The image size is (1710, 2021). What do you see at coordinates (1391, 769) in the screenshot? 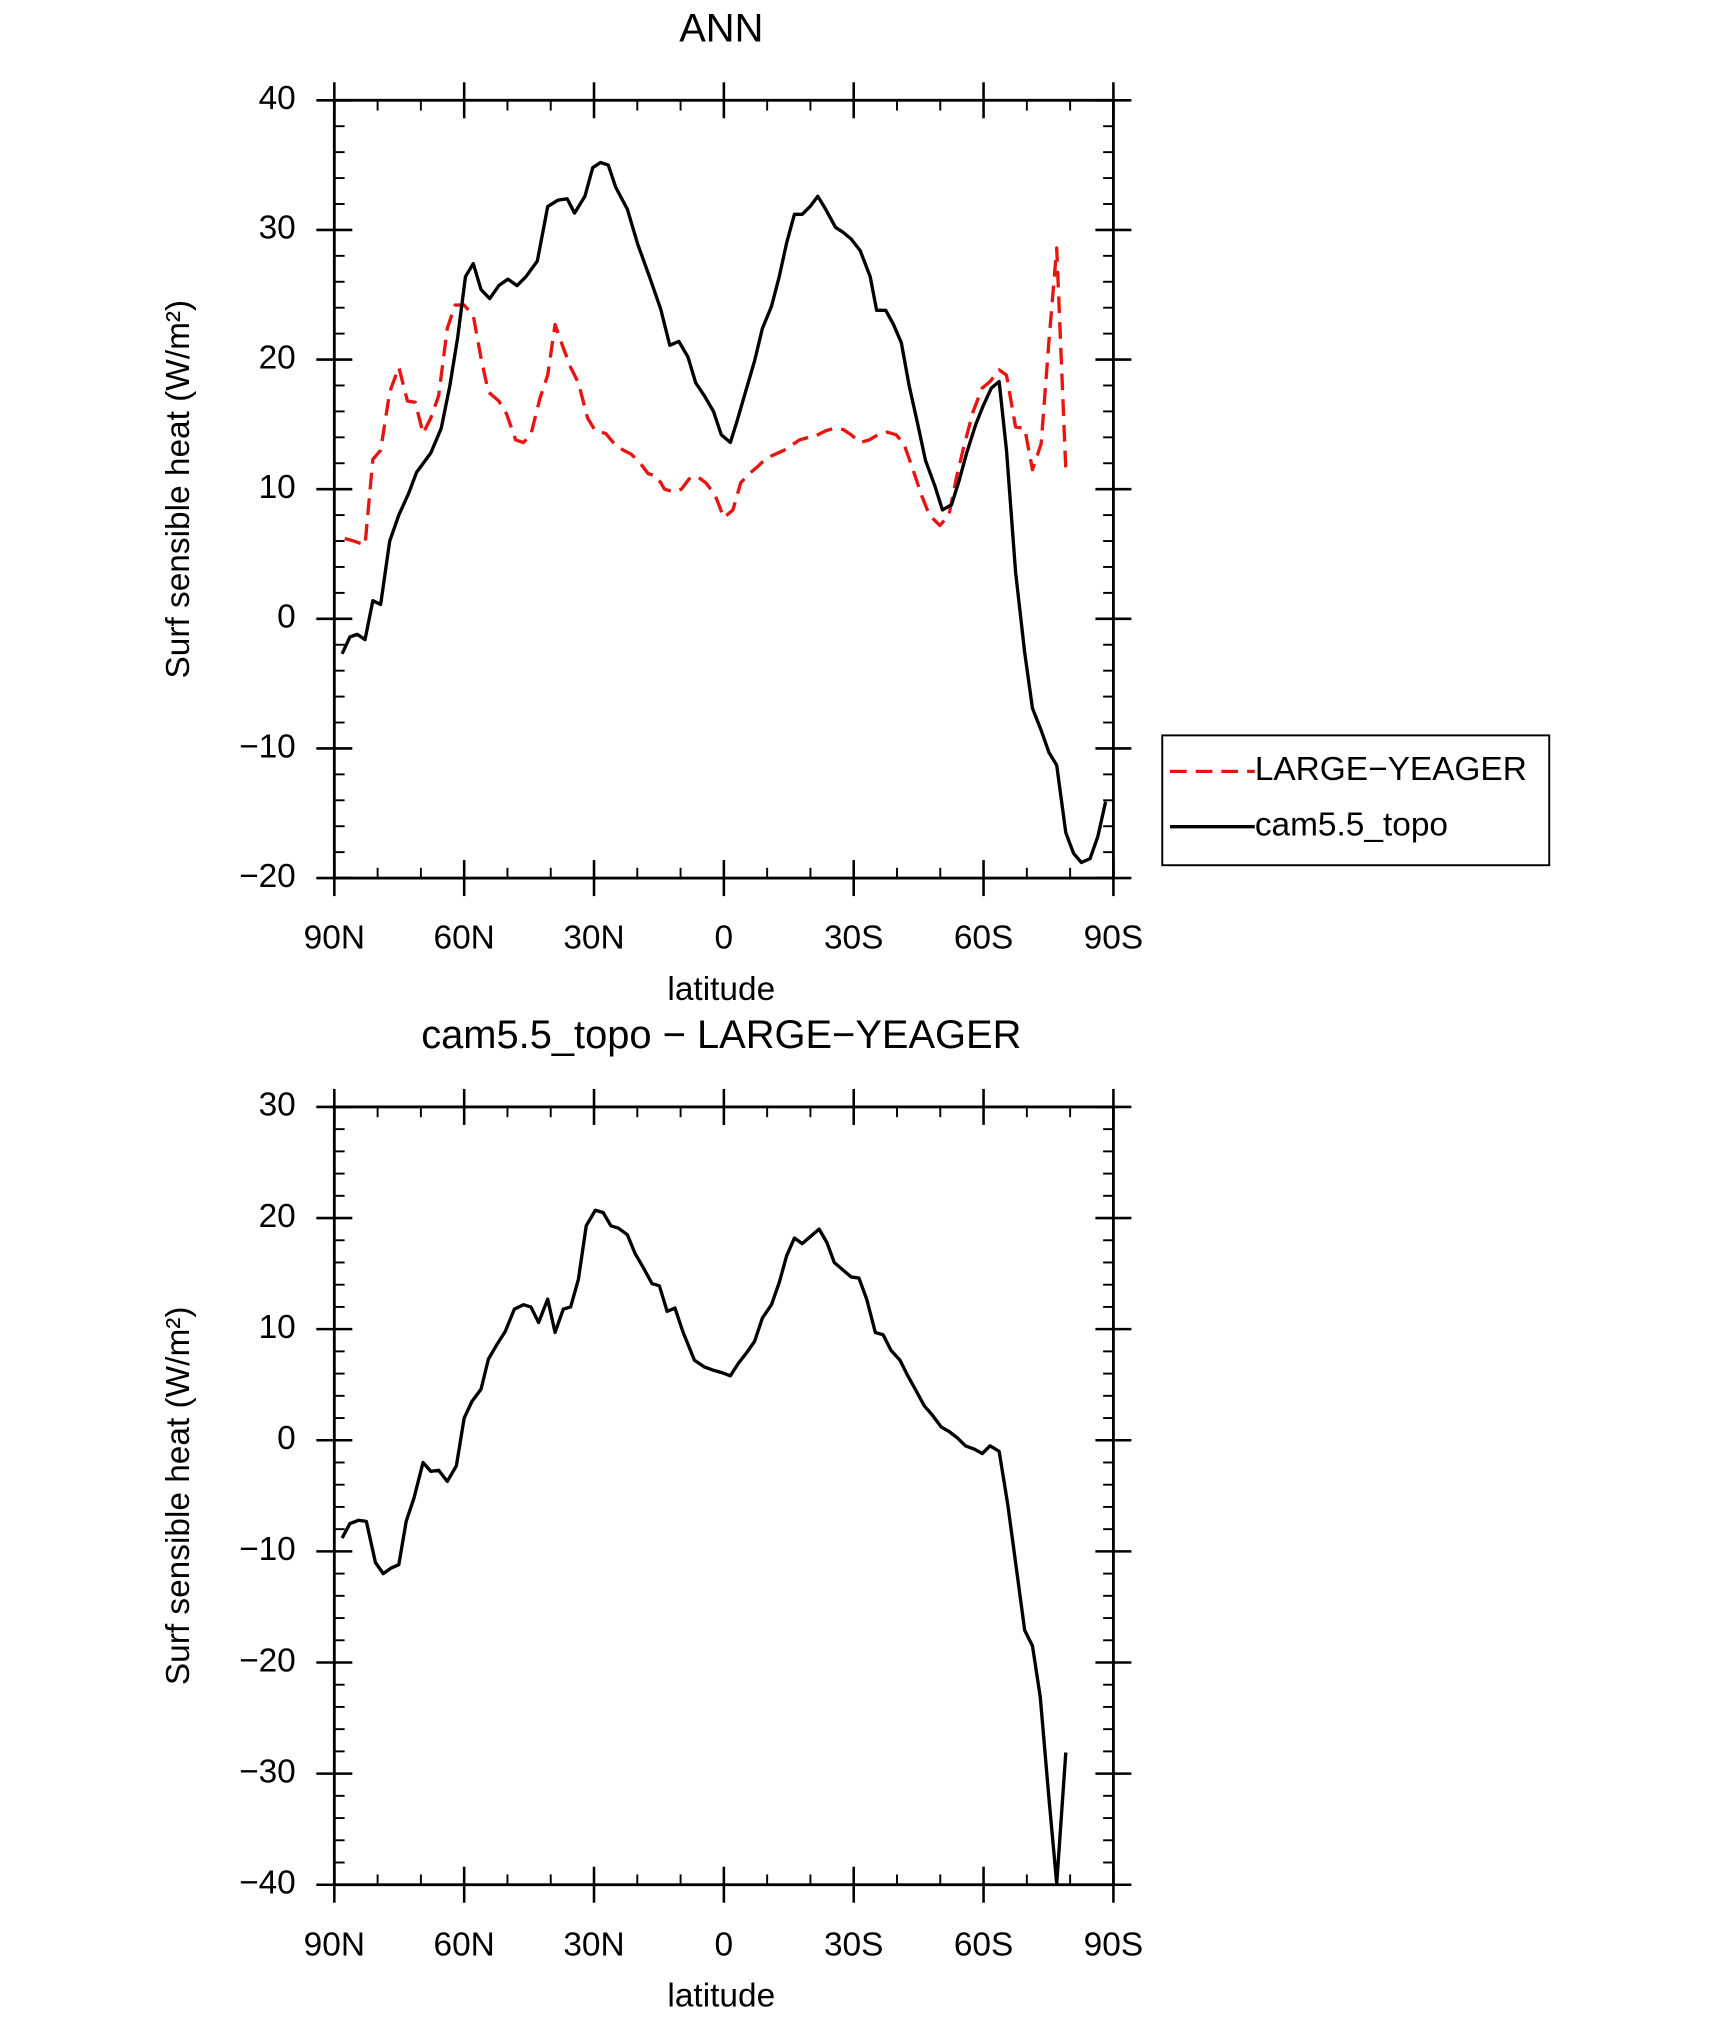
I see `legend-label: LARGE−YEAGER` at bounding box center [1391, 769].